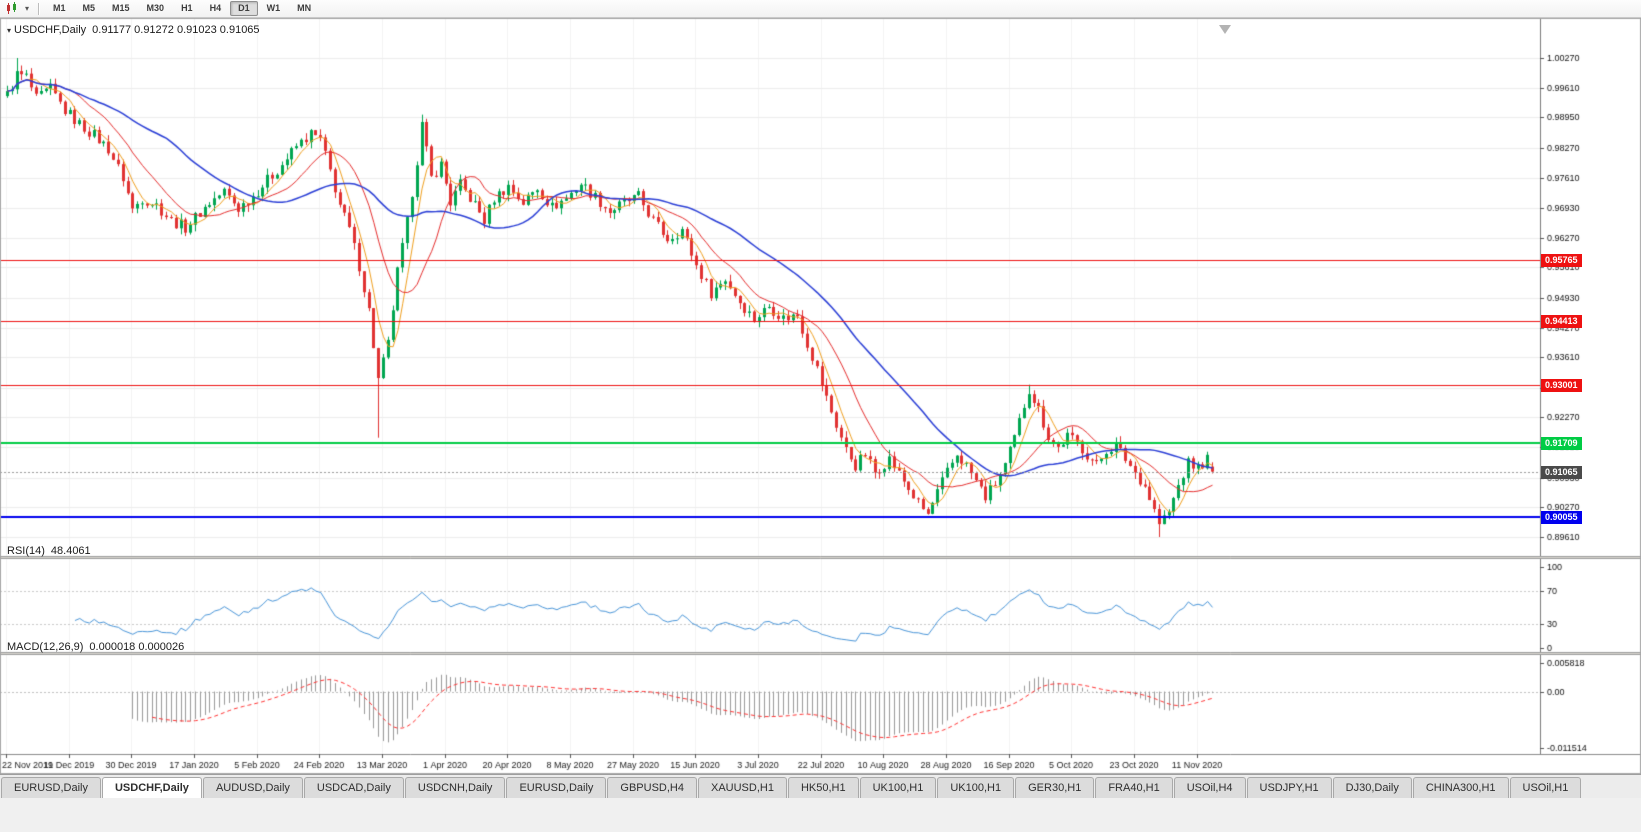 This screenshot has height=832, width=1641. Describe the element at coordinates (26, 8) in the screenshot. I see `chart-type-dropdown-caret: ▾` at that location.